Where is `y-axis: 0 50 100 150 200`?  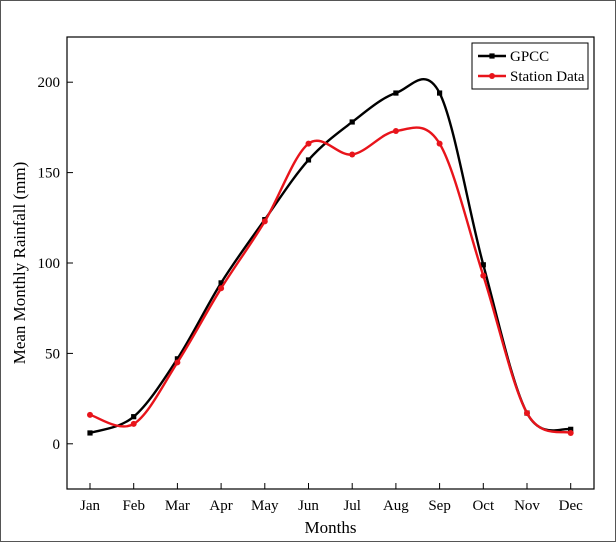
y-axis: 0 50 100 150 200 is located at coordinates (55, 264).